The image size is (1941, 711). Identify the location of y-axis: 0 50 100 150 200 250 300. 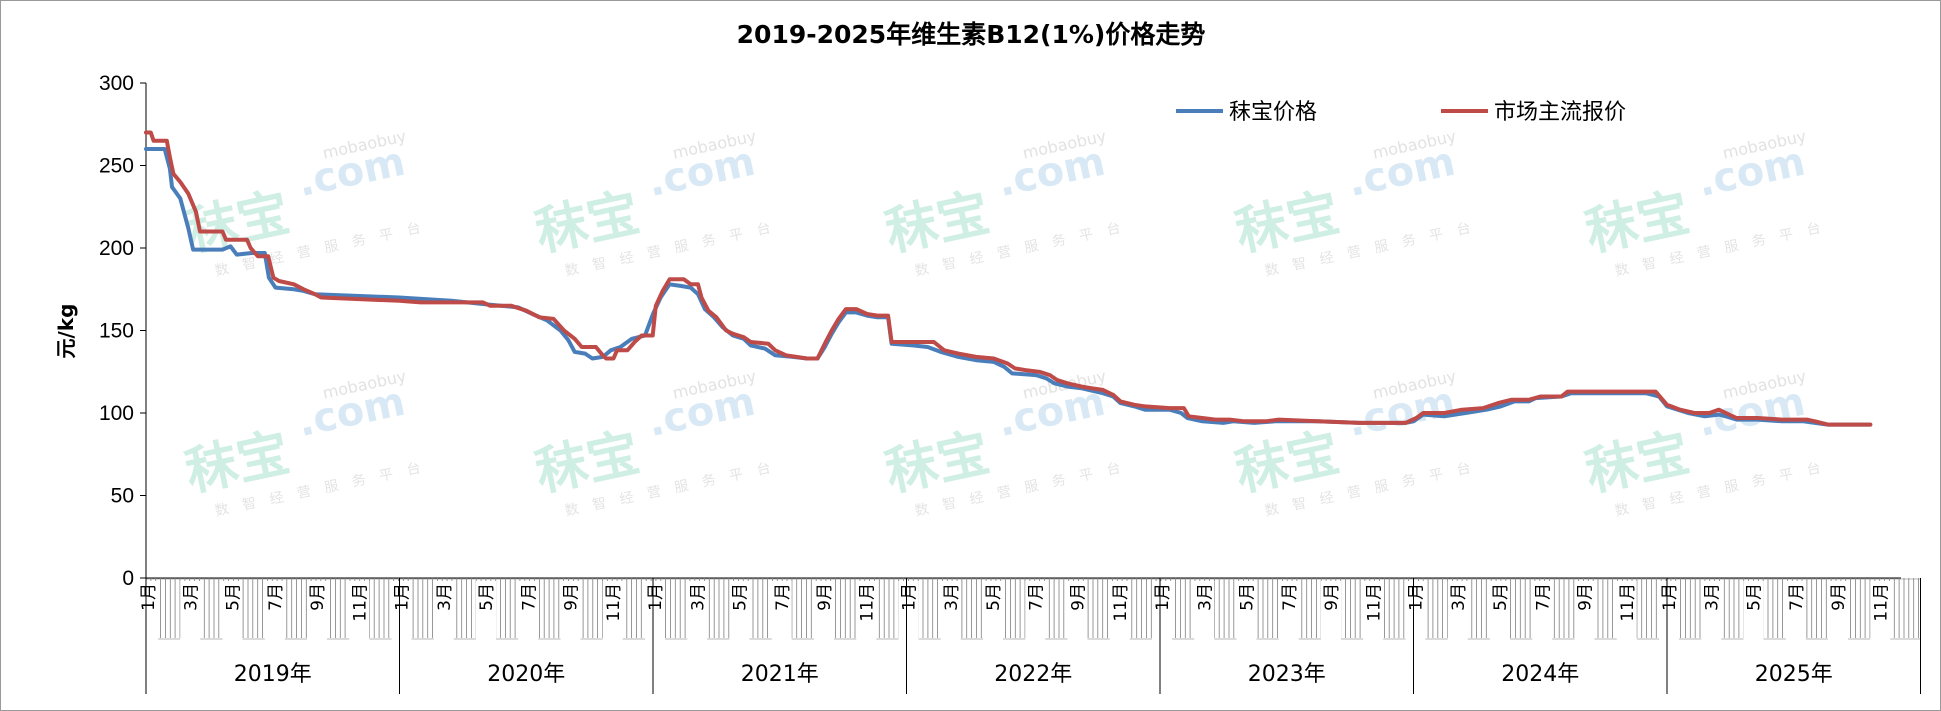
(123, 331).